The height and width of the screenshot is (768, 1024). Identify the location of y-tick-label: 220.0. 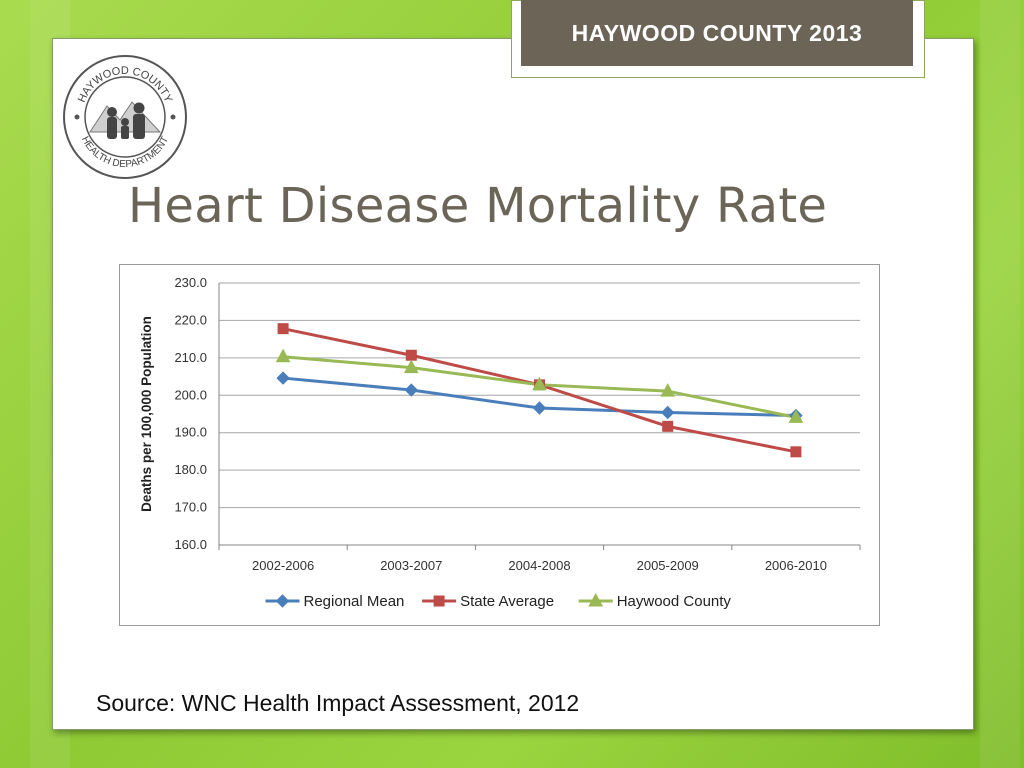
(190, 319).